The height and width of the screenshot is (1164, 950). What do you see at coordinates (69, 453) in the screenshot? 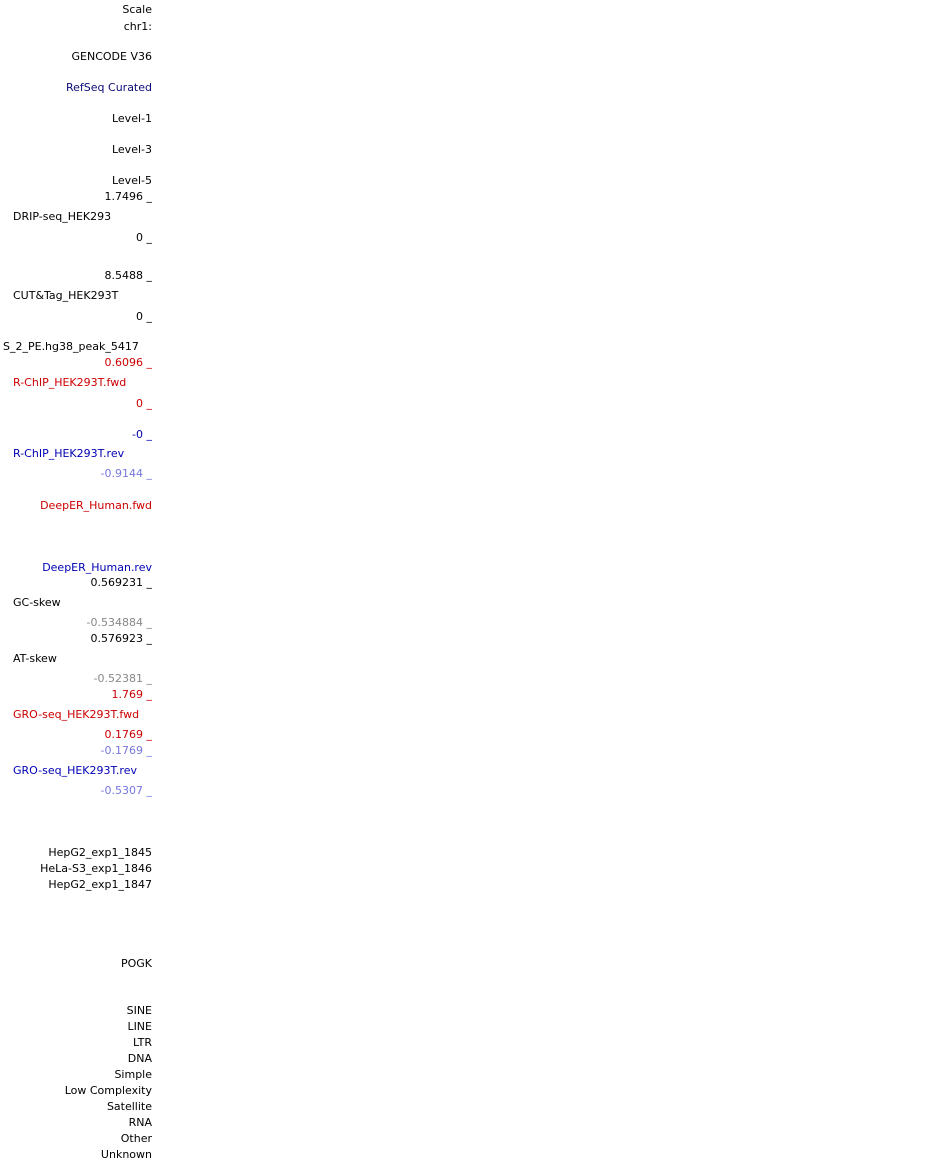
I see `rchip-rev-track-label: R-ChIP_HEK293T.rev` at bounding box center [69, 453].